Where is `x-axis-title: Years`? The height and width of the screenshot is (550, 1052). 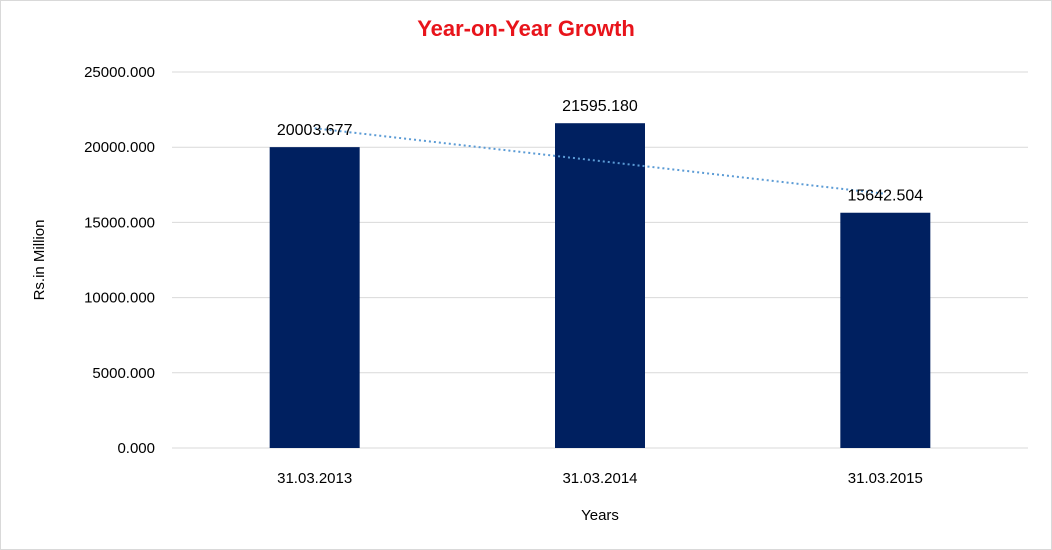 x-axis-title: Years is located at coordinates (600, 515).